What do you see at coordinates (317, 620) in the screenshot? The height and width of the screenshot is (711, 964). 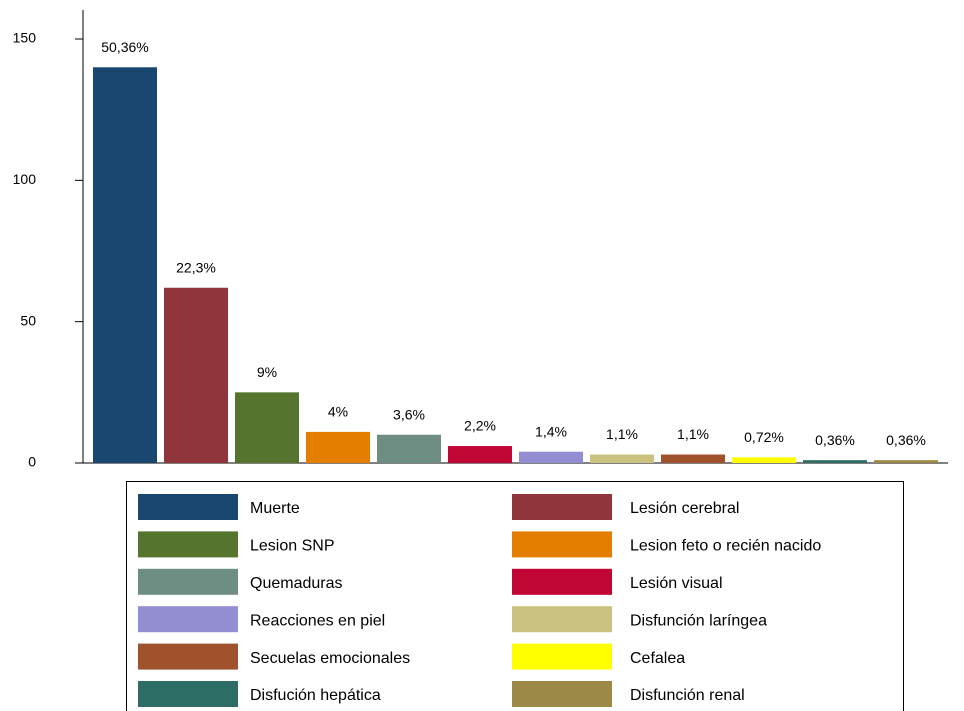 I see `legend-label: Reacciones en piel` at bounding box center [317, 620].